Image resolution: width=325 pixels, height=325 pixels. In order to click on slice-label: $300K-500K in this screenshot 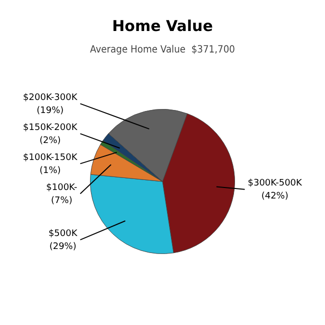, I will do `click(276, 183)`.